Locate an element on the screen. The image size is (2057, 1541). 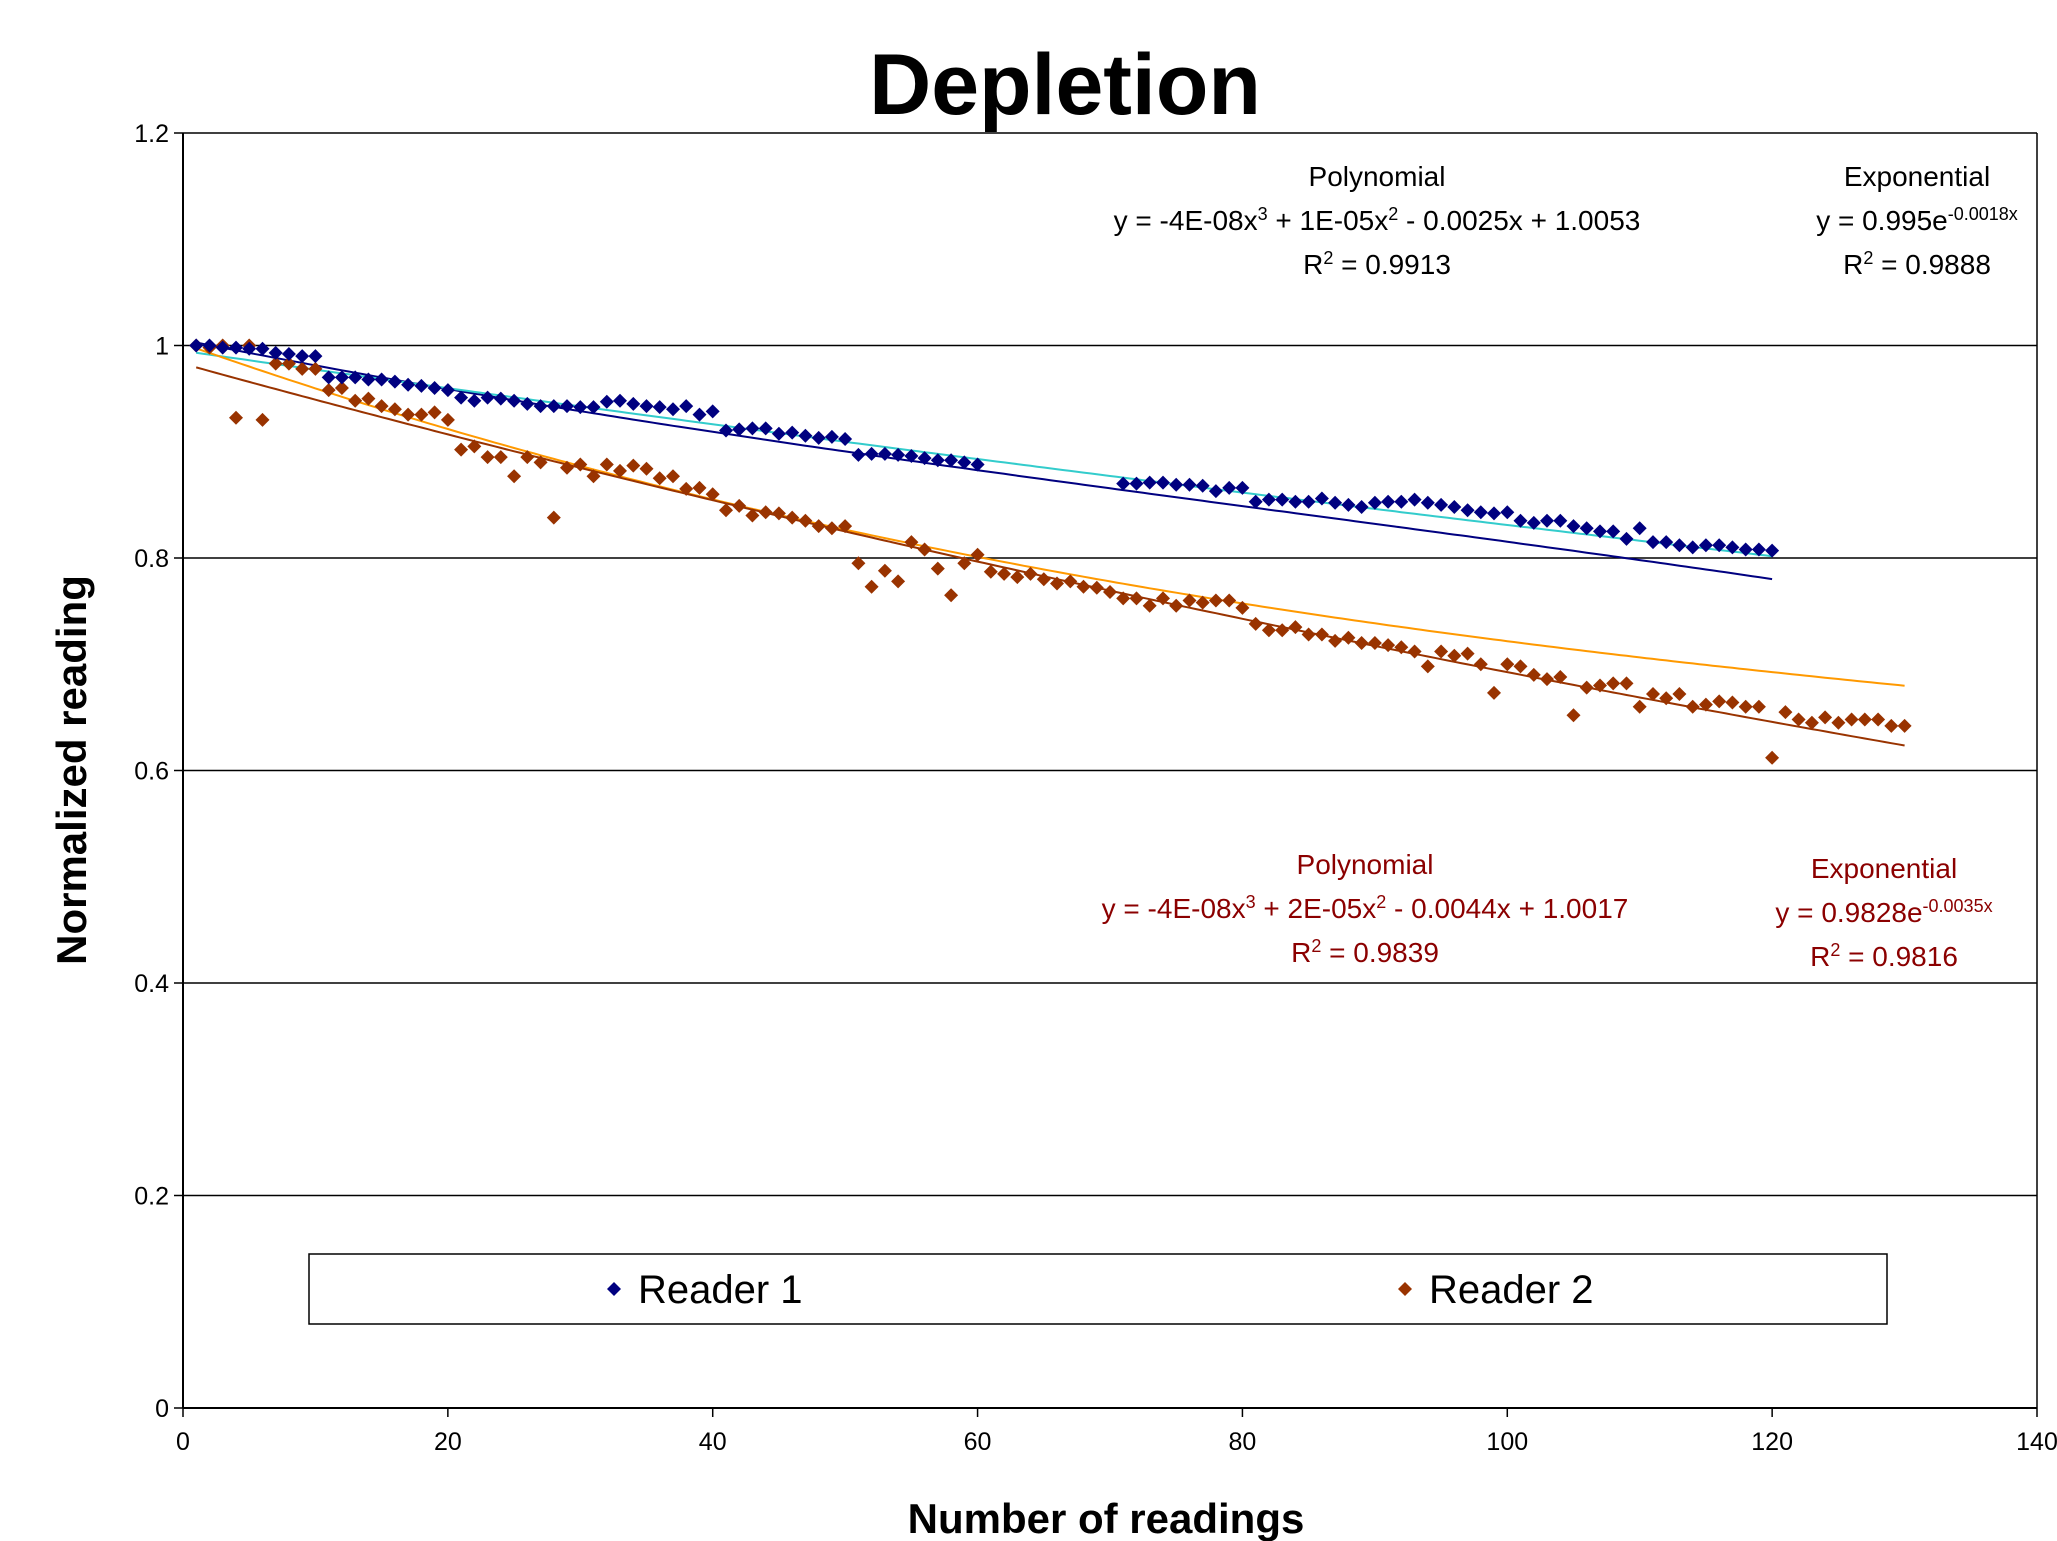
y-tick-label: 1.2 is located at coordinates (151, 134).